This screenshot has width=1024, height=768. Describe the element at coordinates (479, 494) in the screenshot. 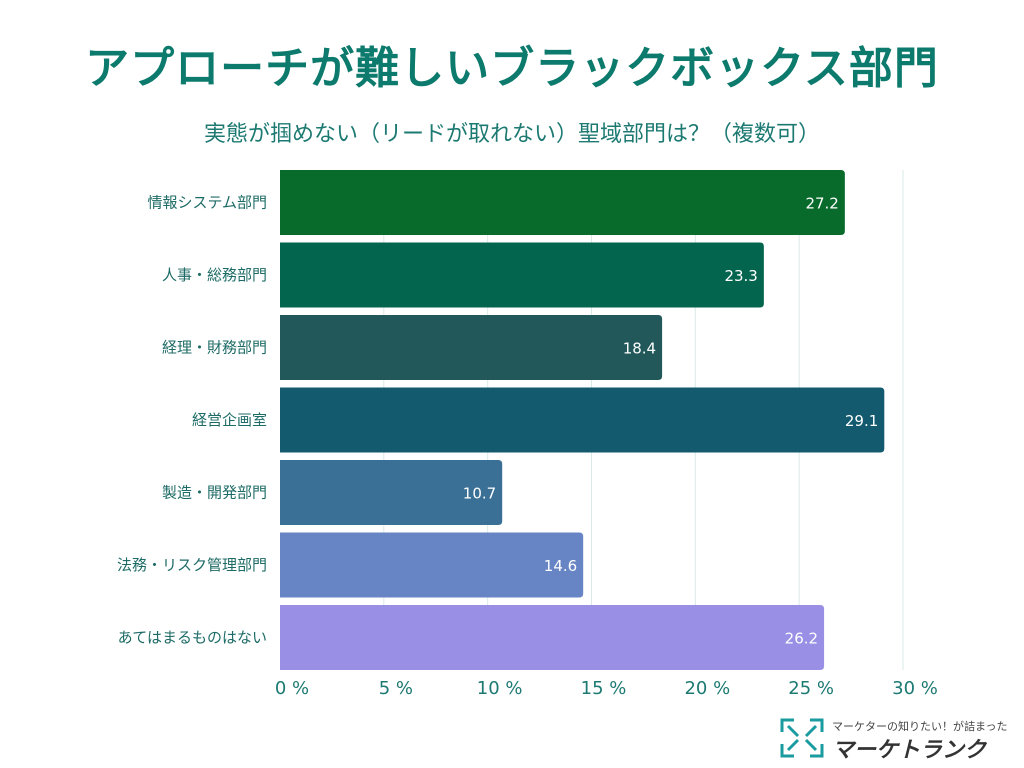

I see `data-label: 10.7` at that location.